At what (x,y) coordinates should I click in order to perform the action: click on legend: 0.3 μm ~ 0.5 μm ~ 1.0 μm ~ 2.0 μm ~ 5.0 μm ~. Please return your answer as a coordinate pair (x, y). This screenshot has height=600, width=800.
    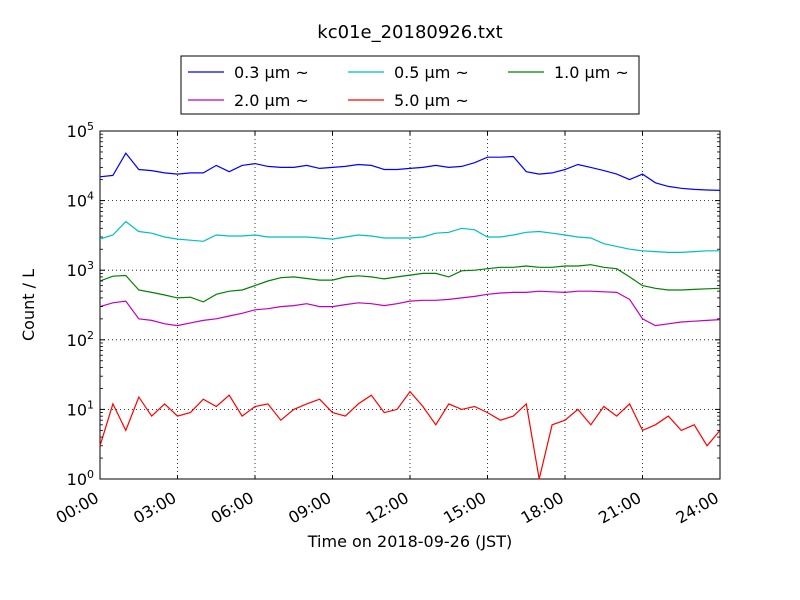
    Looking at the image, I should click on (410, 85).